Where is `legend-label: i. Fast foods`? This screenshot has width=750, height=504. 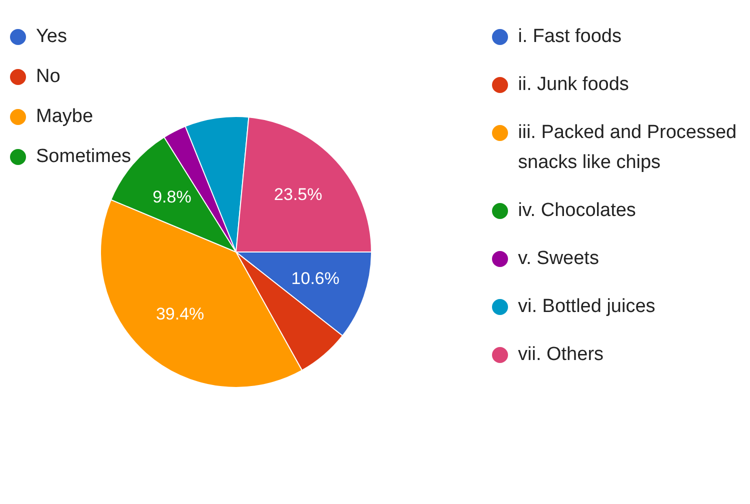 legend-label: i. Fast foods is located at coordinates (570, 37).